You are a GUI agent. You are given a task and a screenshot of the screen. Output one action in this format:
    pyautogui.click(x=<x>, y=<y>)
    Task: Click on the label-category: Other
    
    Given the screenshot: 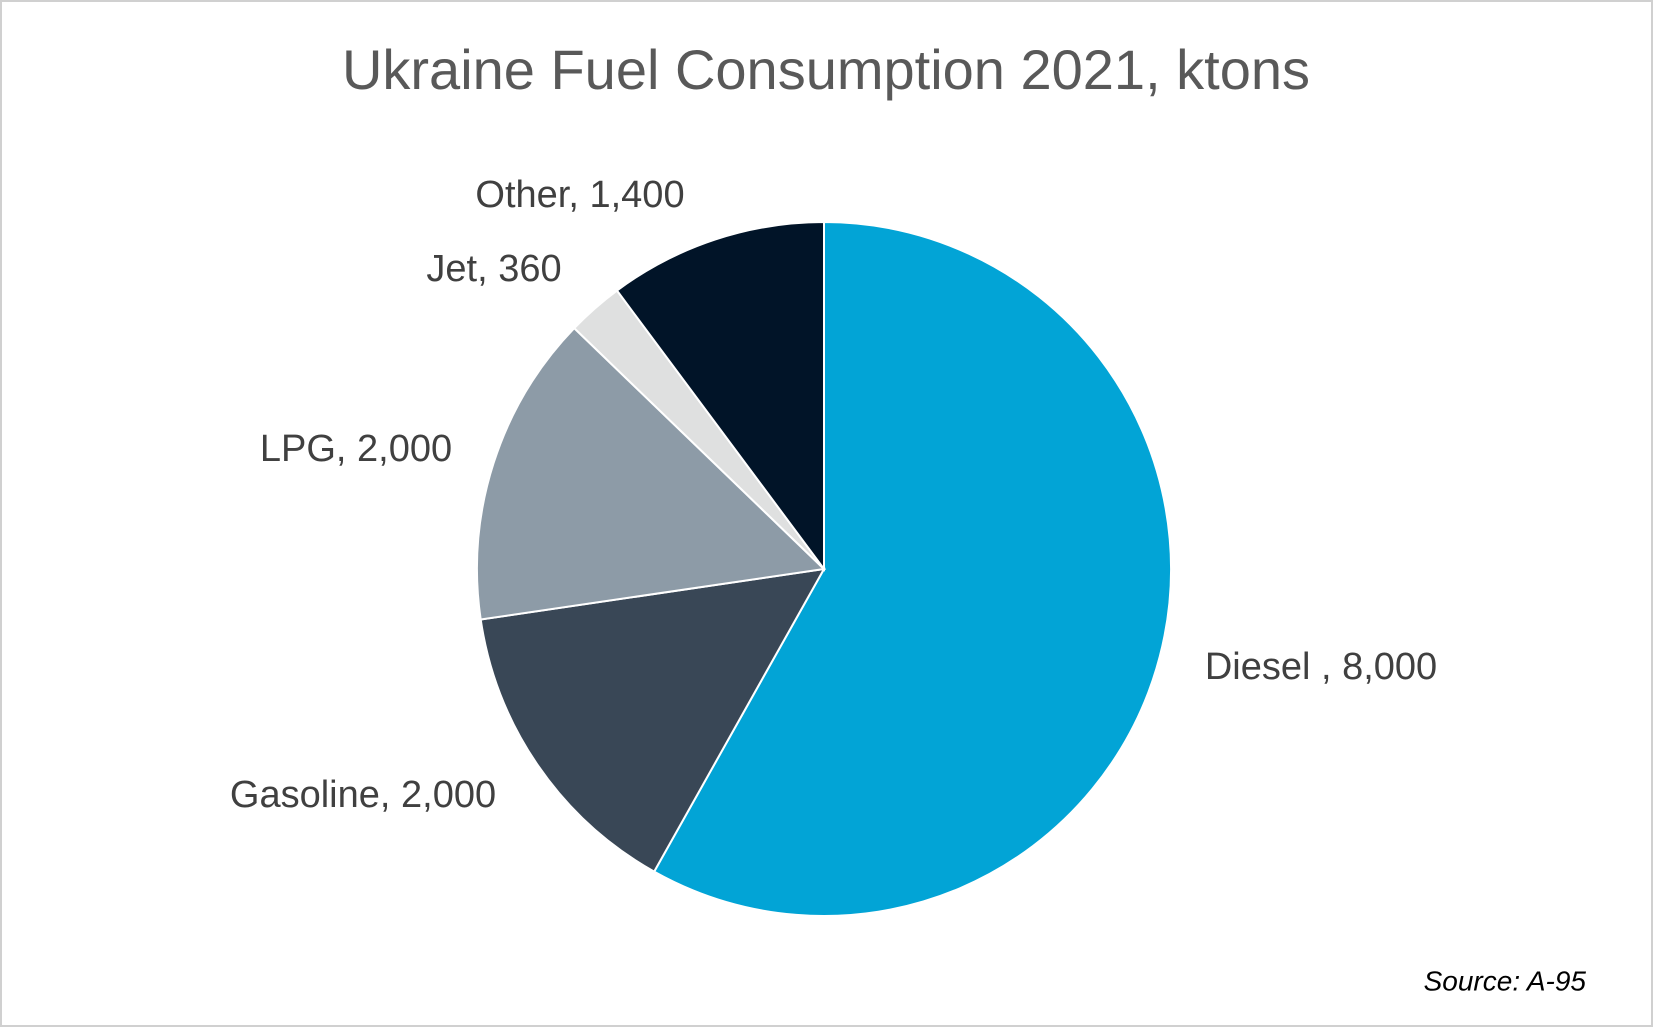 What is the action you would take?
    pyautogui.click(x=522, y=195)
    